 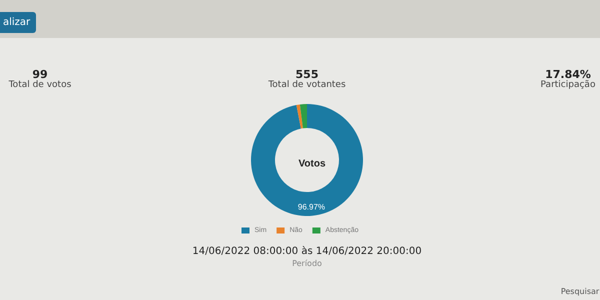 I want to click on text: Participação, so click(x=568, y=85).